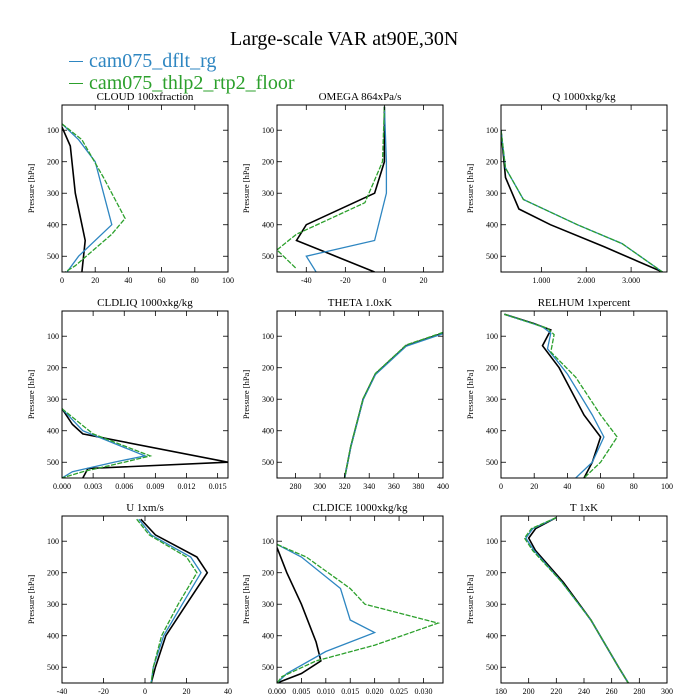 The height and width of the screenshot is (700, 700). Describe the element at coordinates (301, 691) in the screenshot. I see `x-tick-label: 0.005` at that location.